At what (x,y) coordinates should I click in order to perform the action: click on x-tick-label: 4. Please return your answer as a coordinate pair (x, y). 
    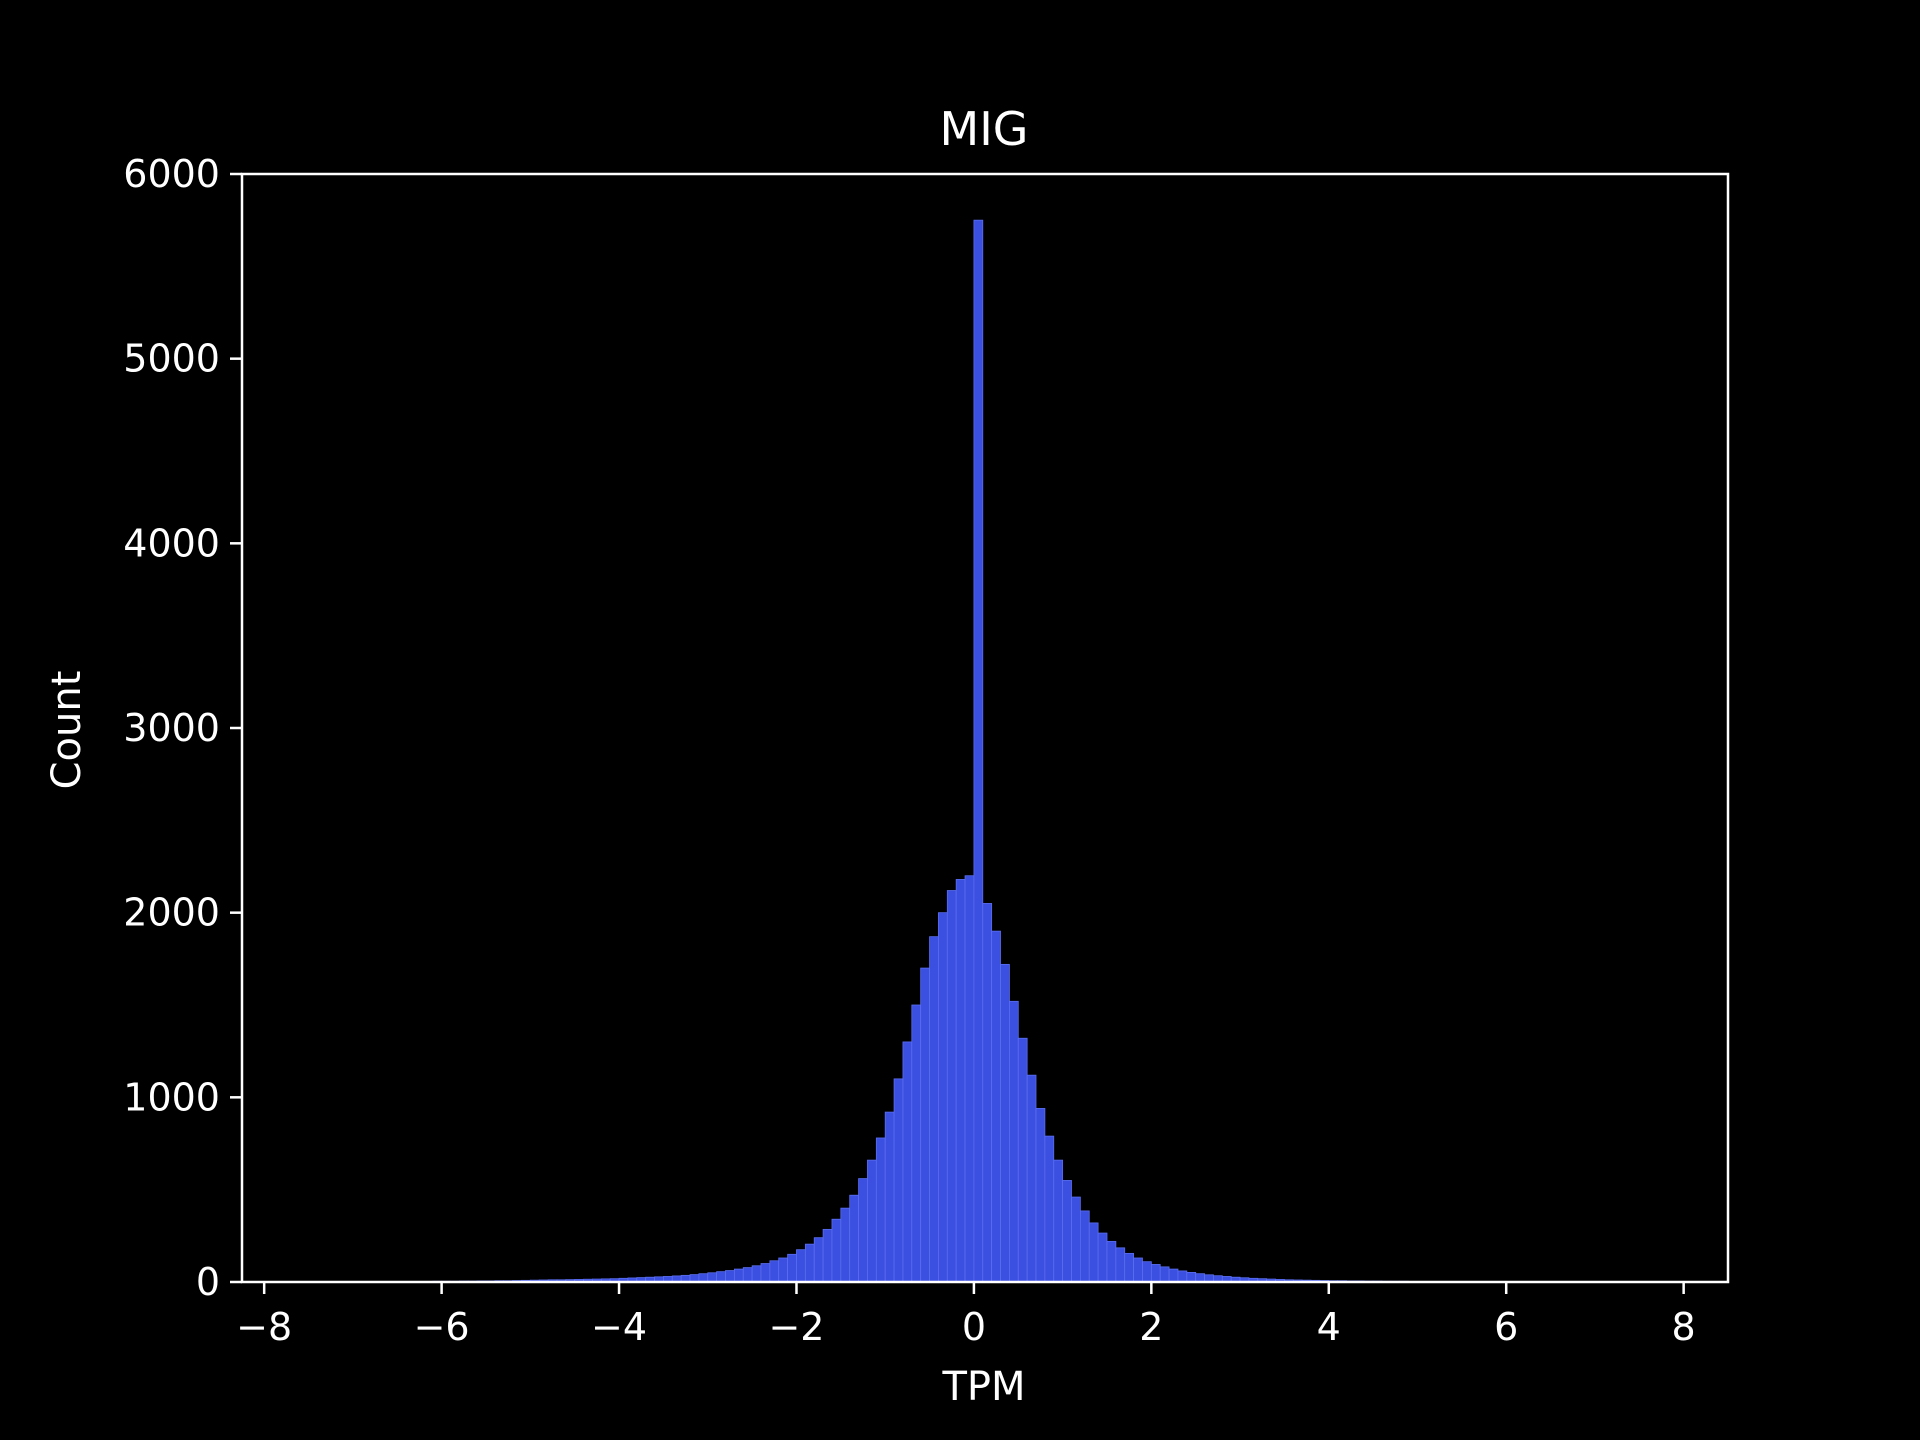
    Looking at the image, I should click on (1329, 1327).